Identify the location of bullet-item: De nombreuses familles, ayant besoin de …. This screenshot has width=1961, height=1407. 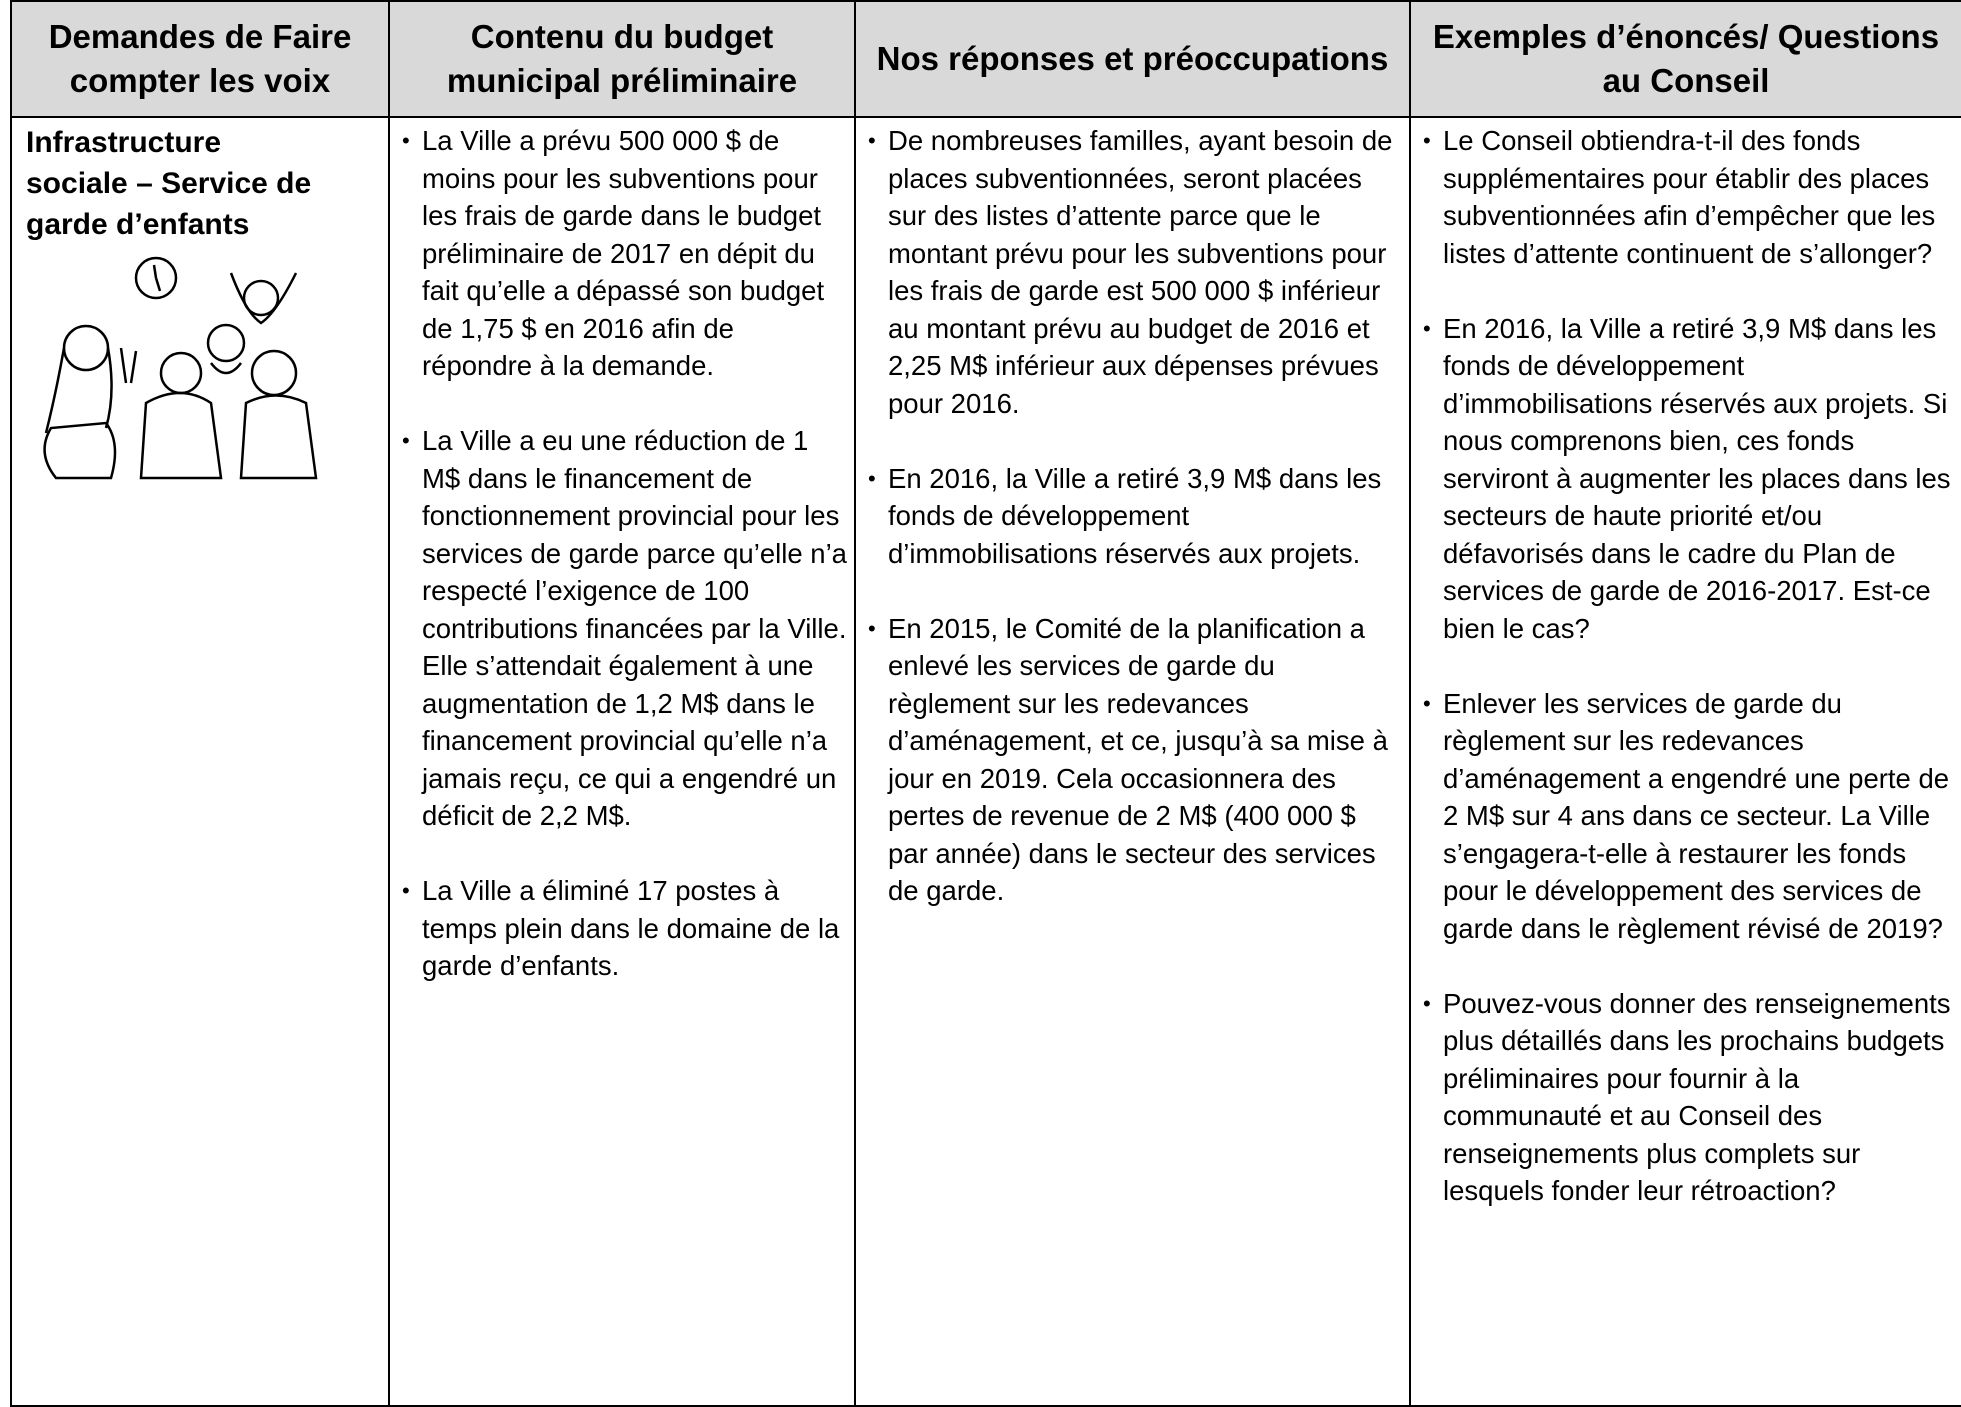
(1135, 272).